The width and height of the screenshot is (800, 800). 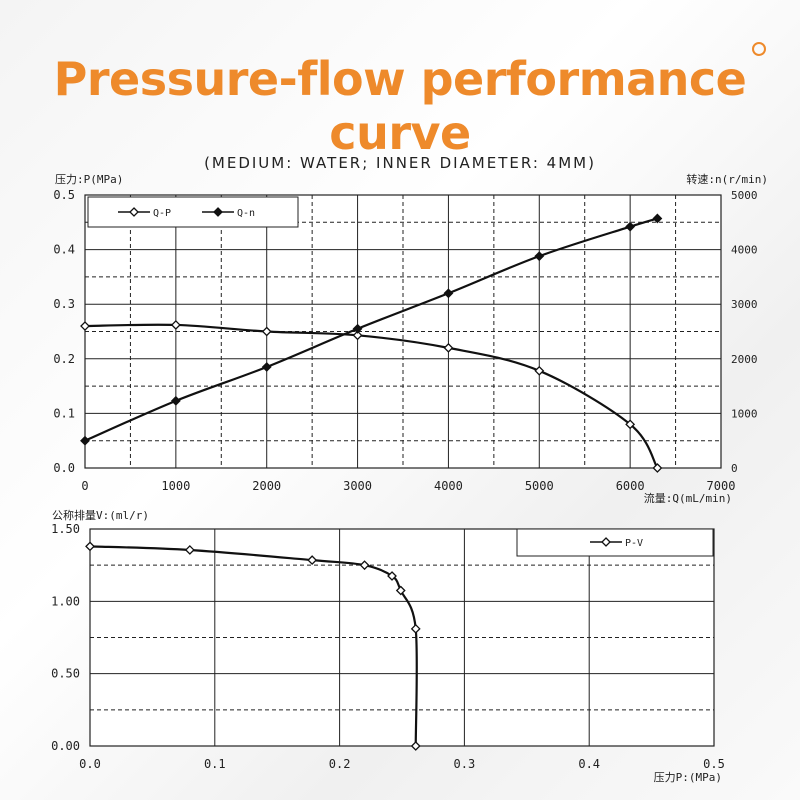 What do you see at coordinates (606, 542) in the screenshot?
I see `legend-p-v-marker` at bounding box center [606, 542].